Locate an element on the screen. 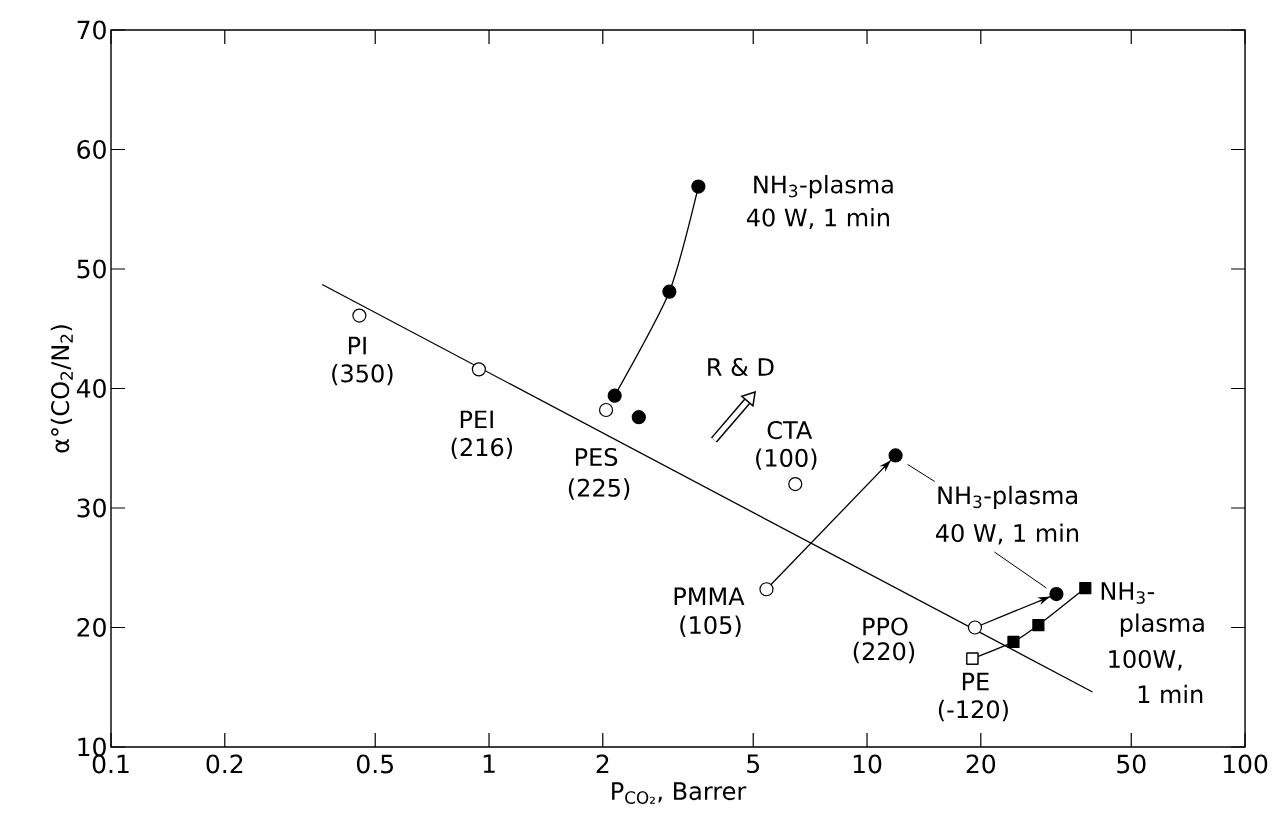  annotation: (-120) is located at coordinates (973, 710).